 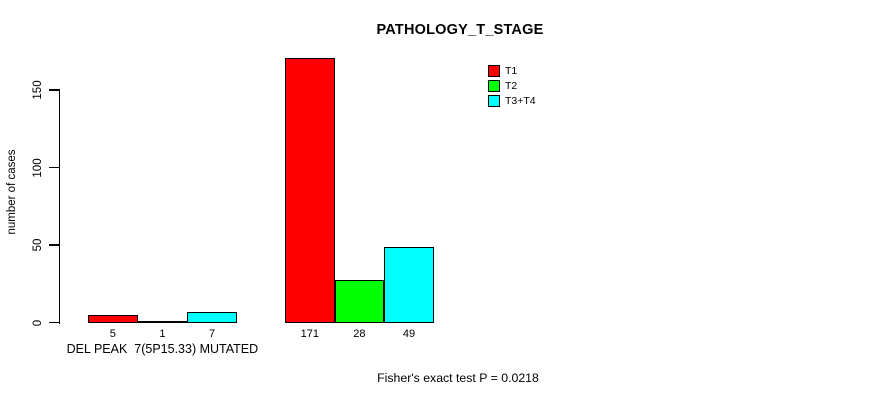 What do you see at coordinates (38, 90) in the screenshot?
I see `y-axis-tick-label: 150` at bounding box center [38, 90].